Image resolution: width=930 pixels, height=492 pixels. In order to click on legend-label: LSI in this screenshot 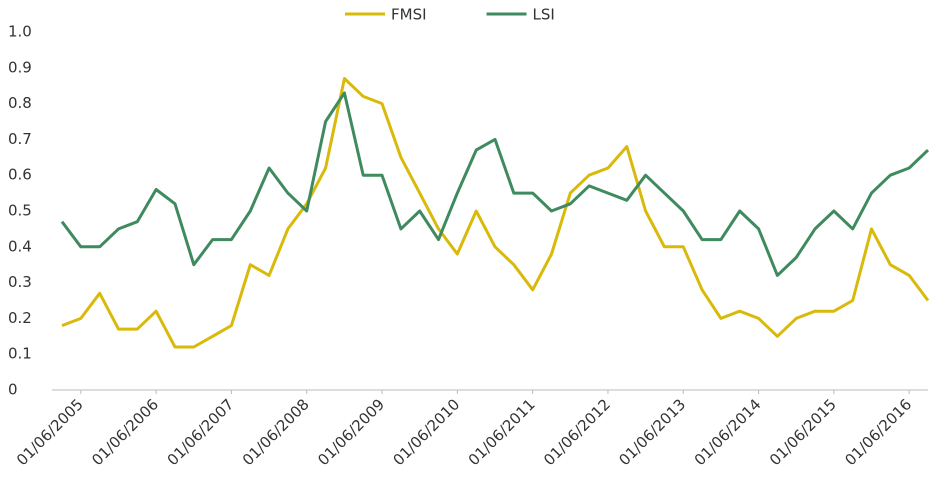, I will do `click(544, 15)`.